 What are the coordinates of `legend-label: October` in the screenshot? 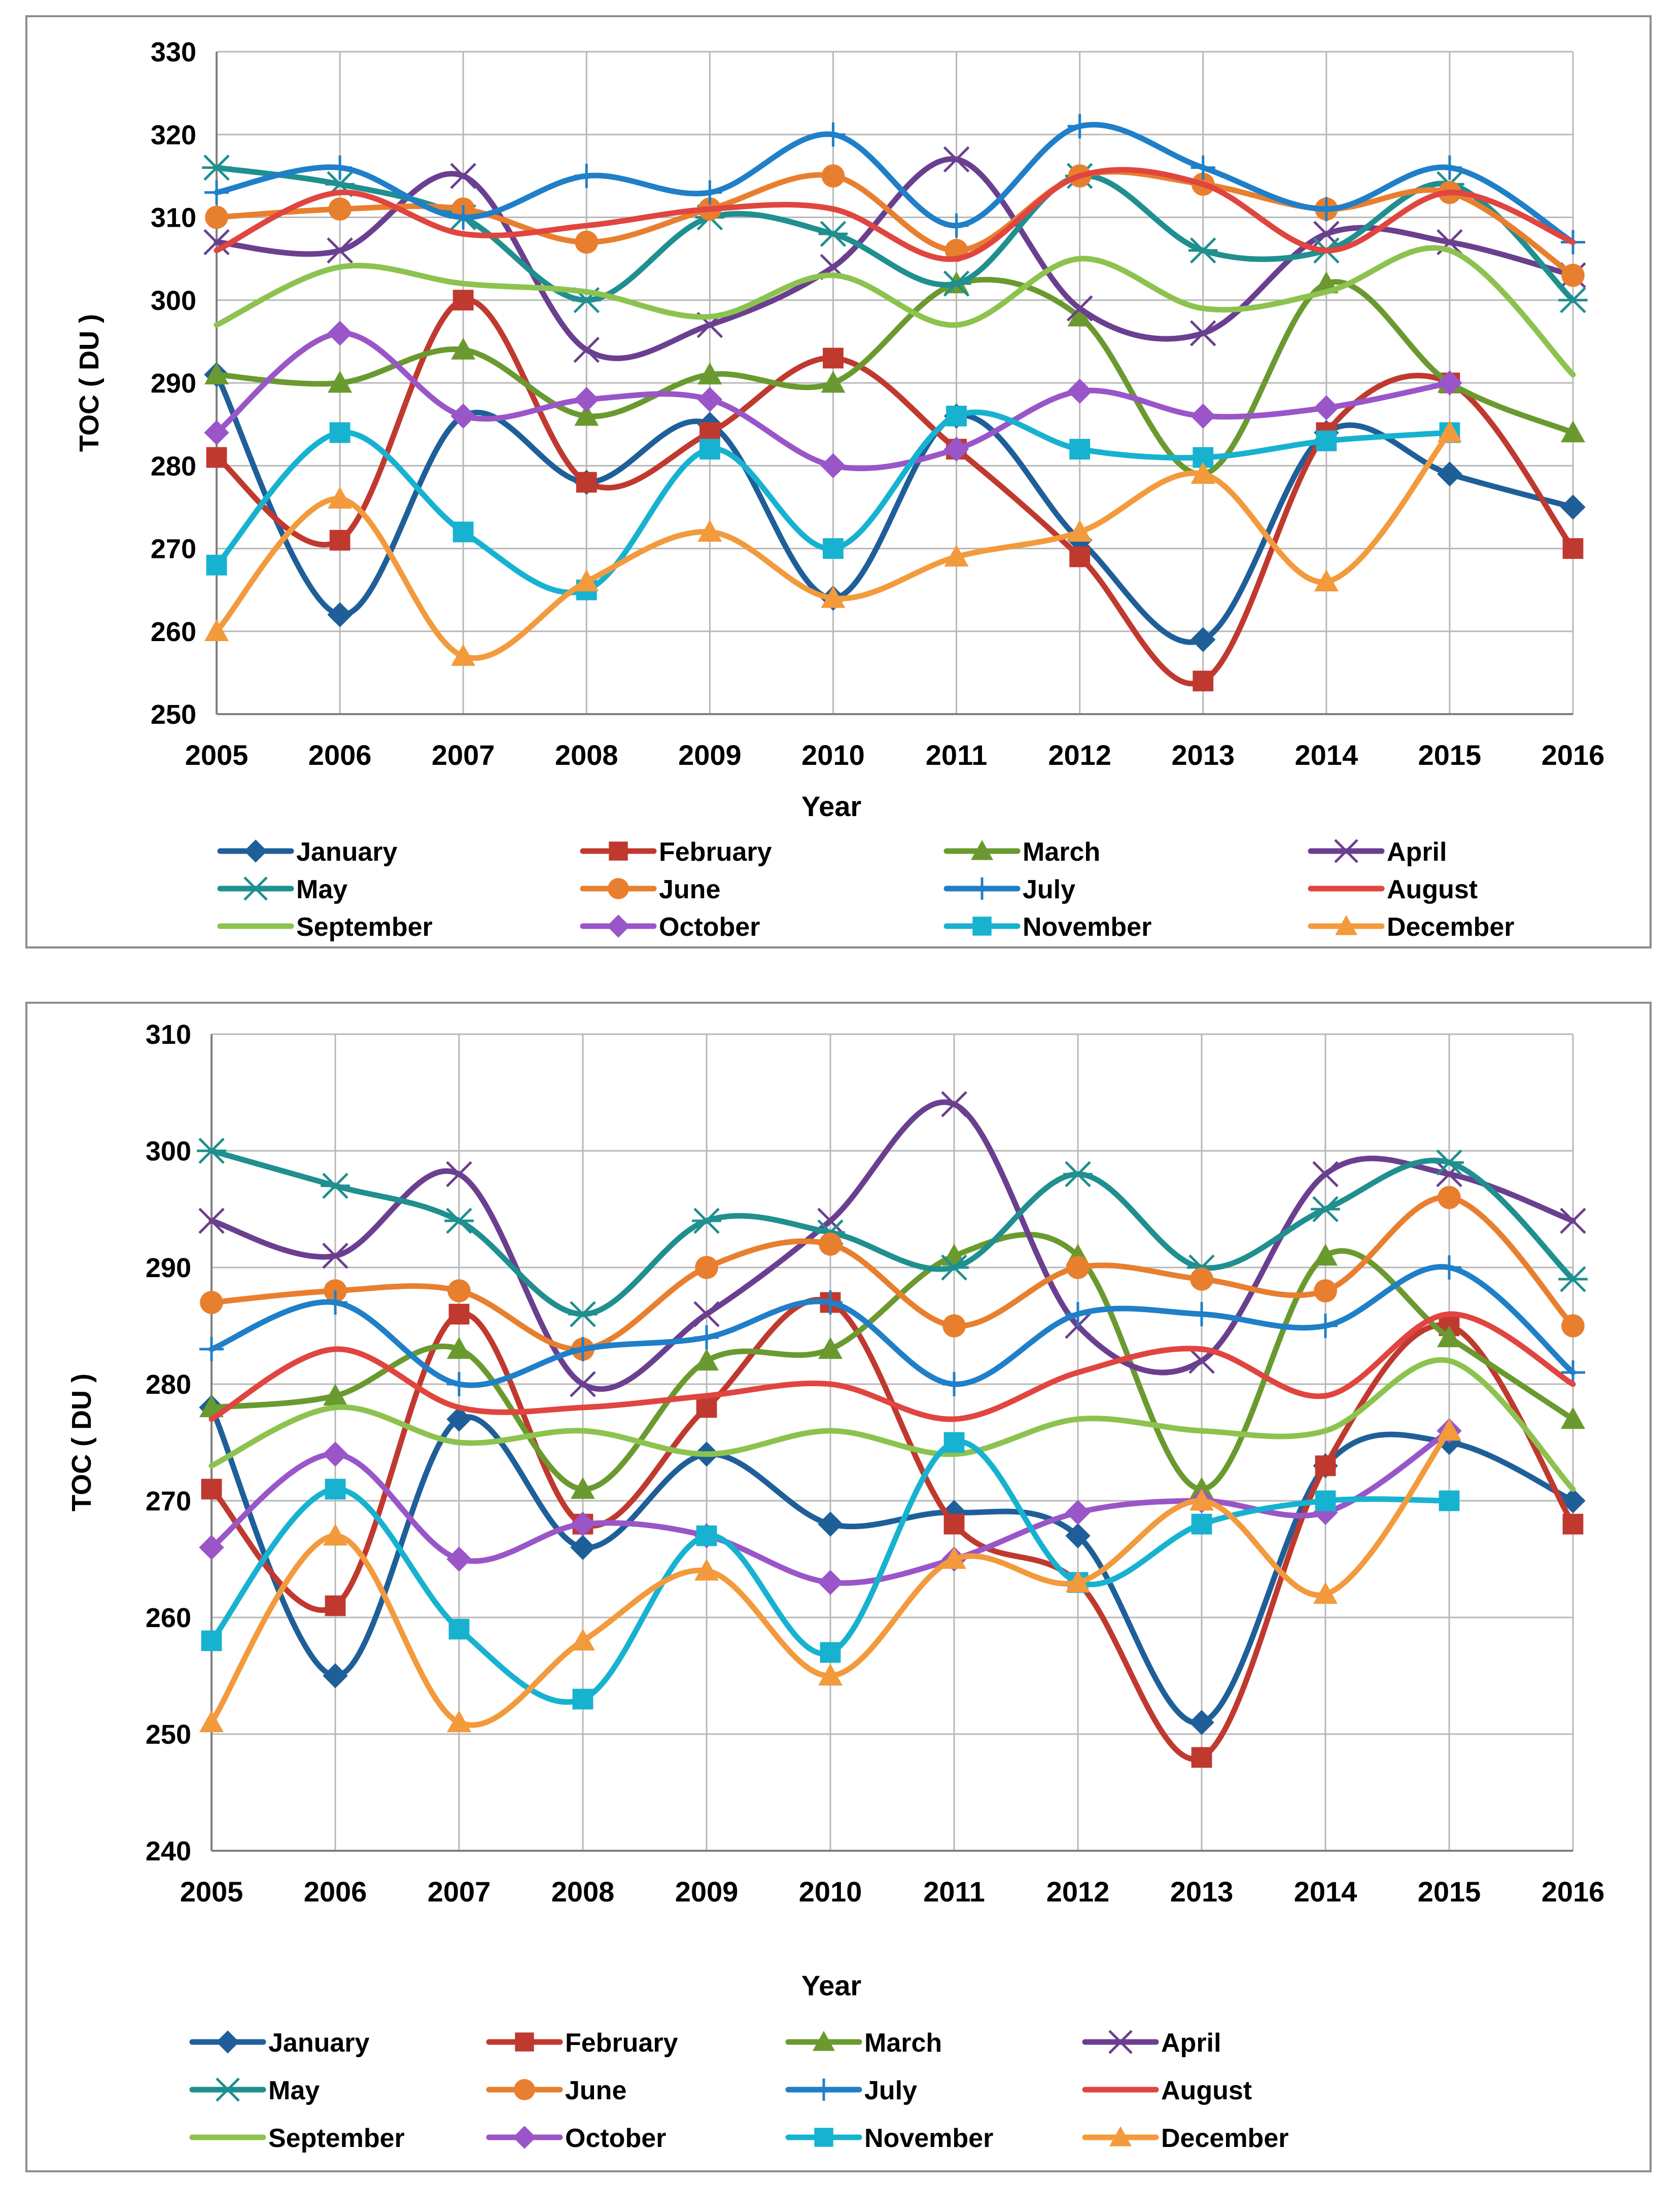 It's located at (616, 2139).